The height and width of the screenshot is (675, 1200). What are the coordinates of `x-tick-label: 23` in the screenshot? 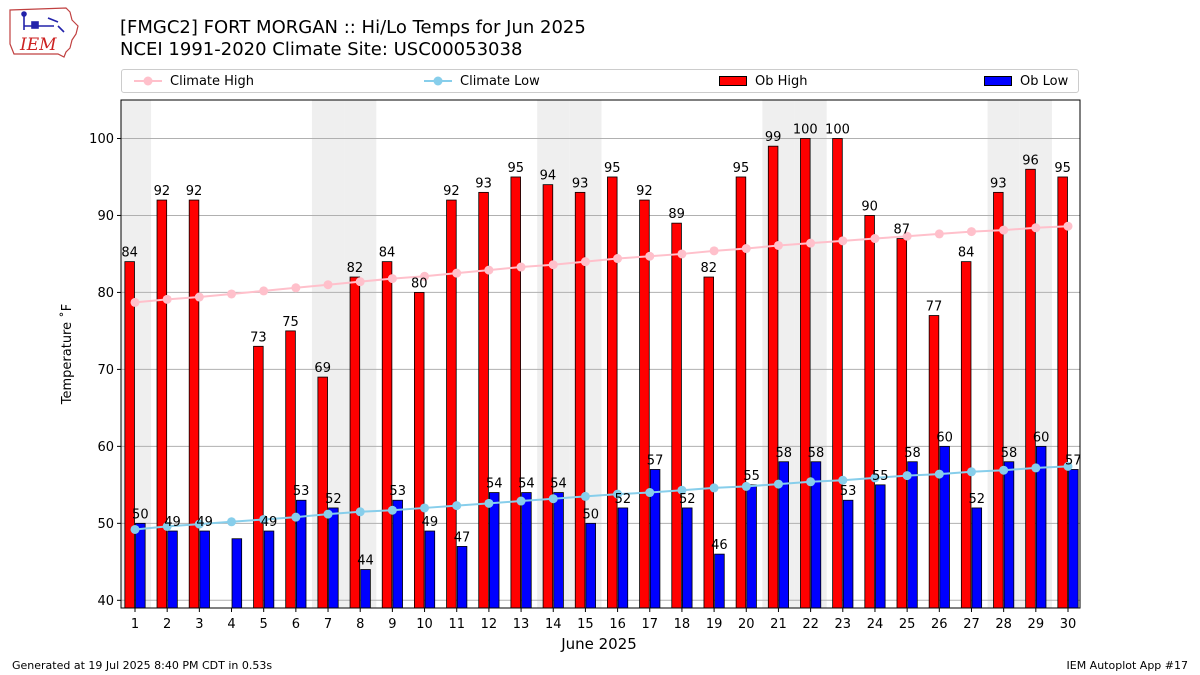 It's located at (843, 624).